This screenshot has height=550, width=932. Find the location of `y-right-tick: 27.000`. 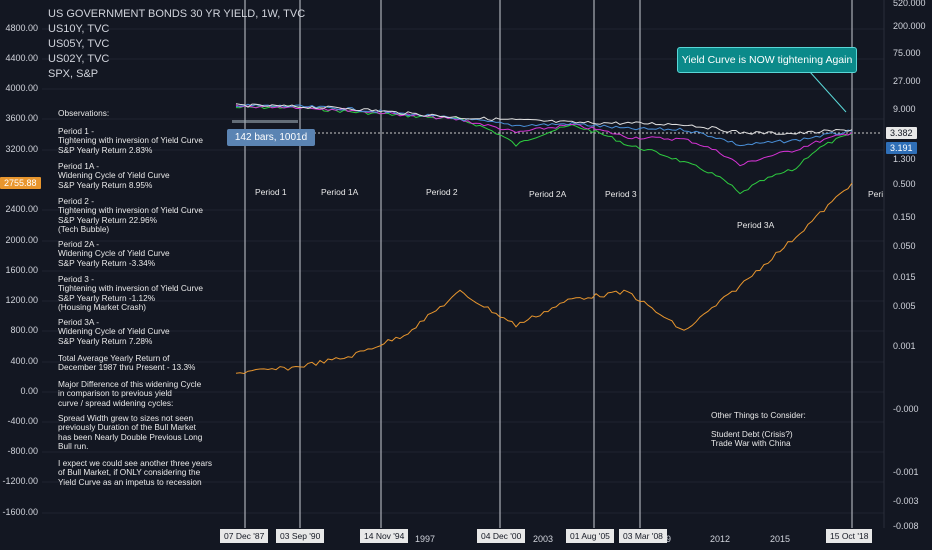

y-right-tick: 27.000 is located at coordinates (907, 81).